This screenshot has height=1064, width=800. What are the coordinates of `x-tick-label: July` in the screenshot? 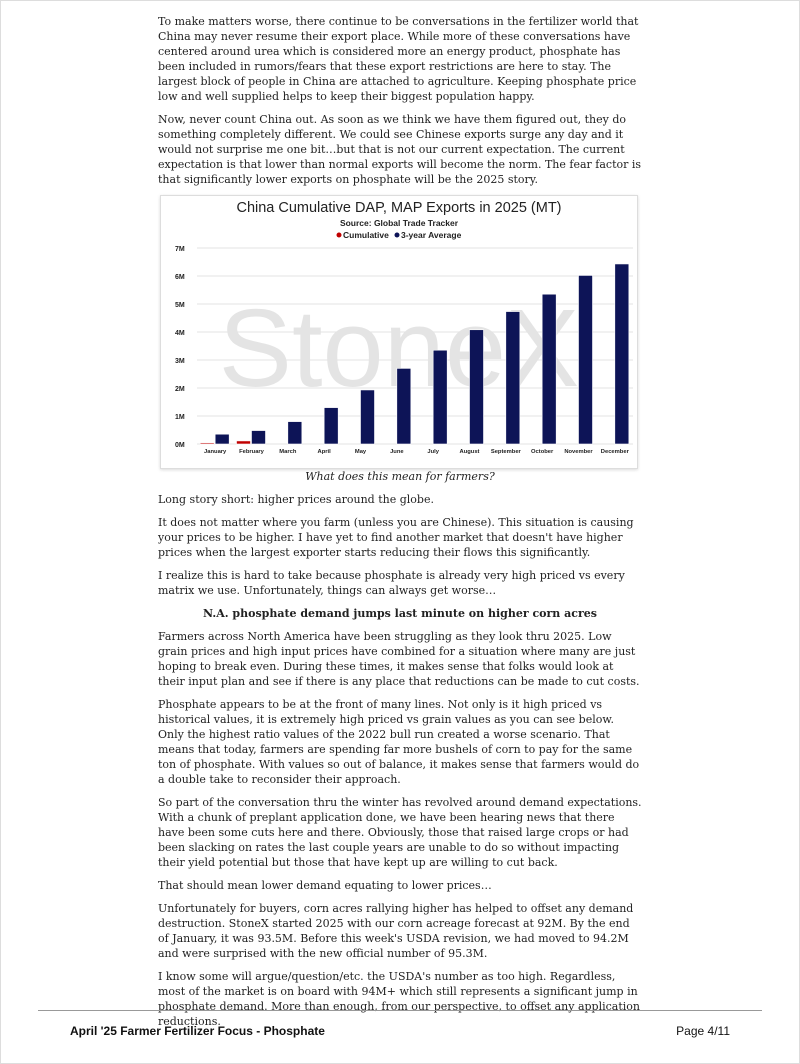 It's located at (433, 452).